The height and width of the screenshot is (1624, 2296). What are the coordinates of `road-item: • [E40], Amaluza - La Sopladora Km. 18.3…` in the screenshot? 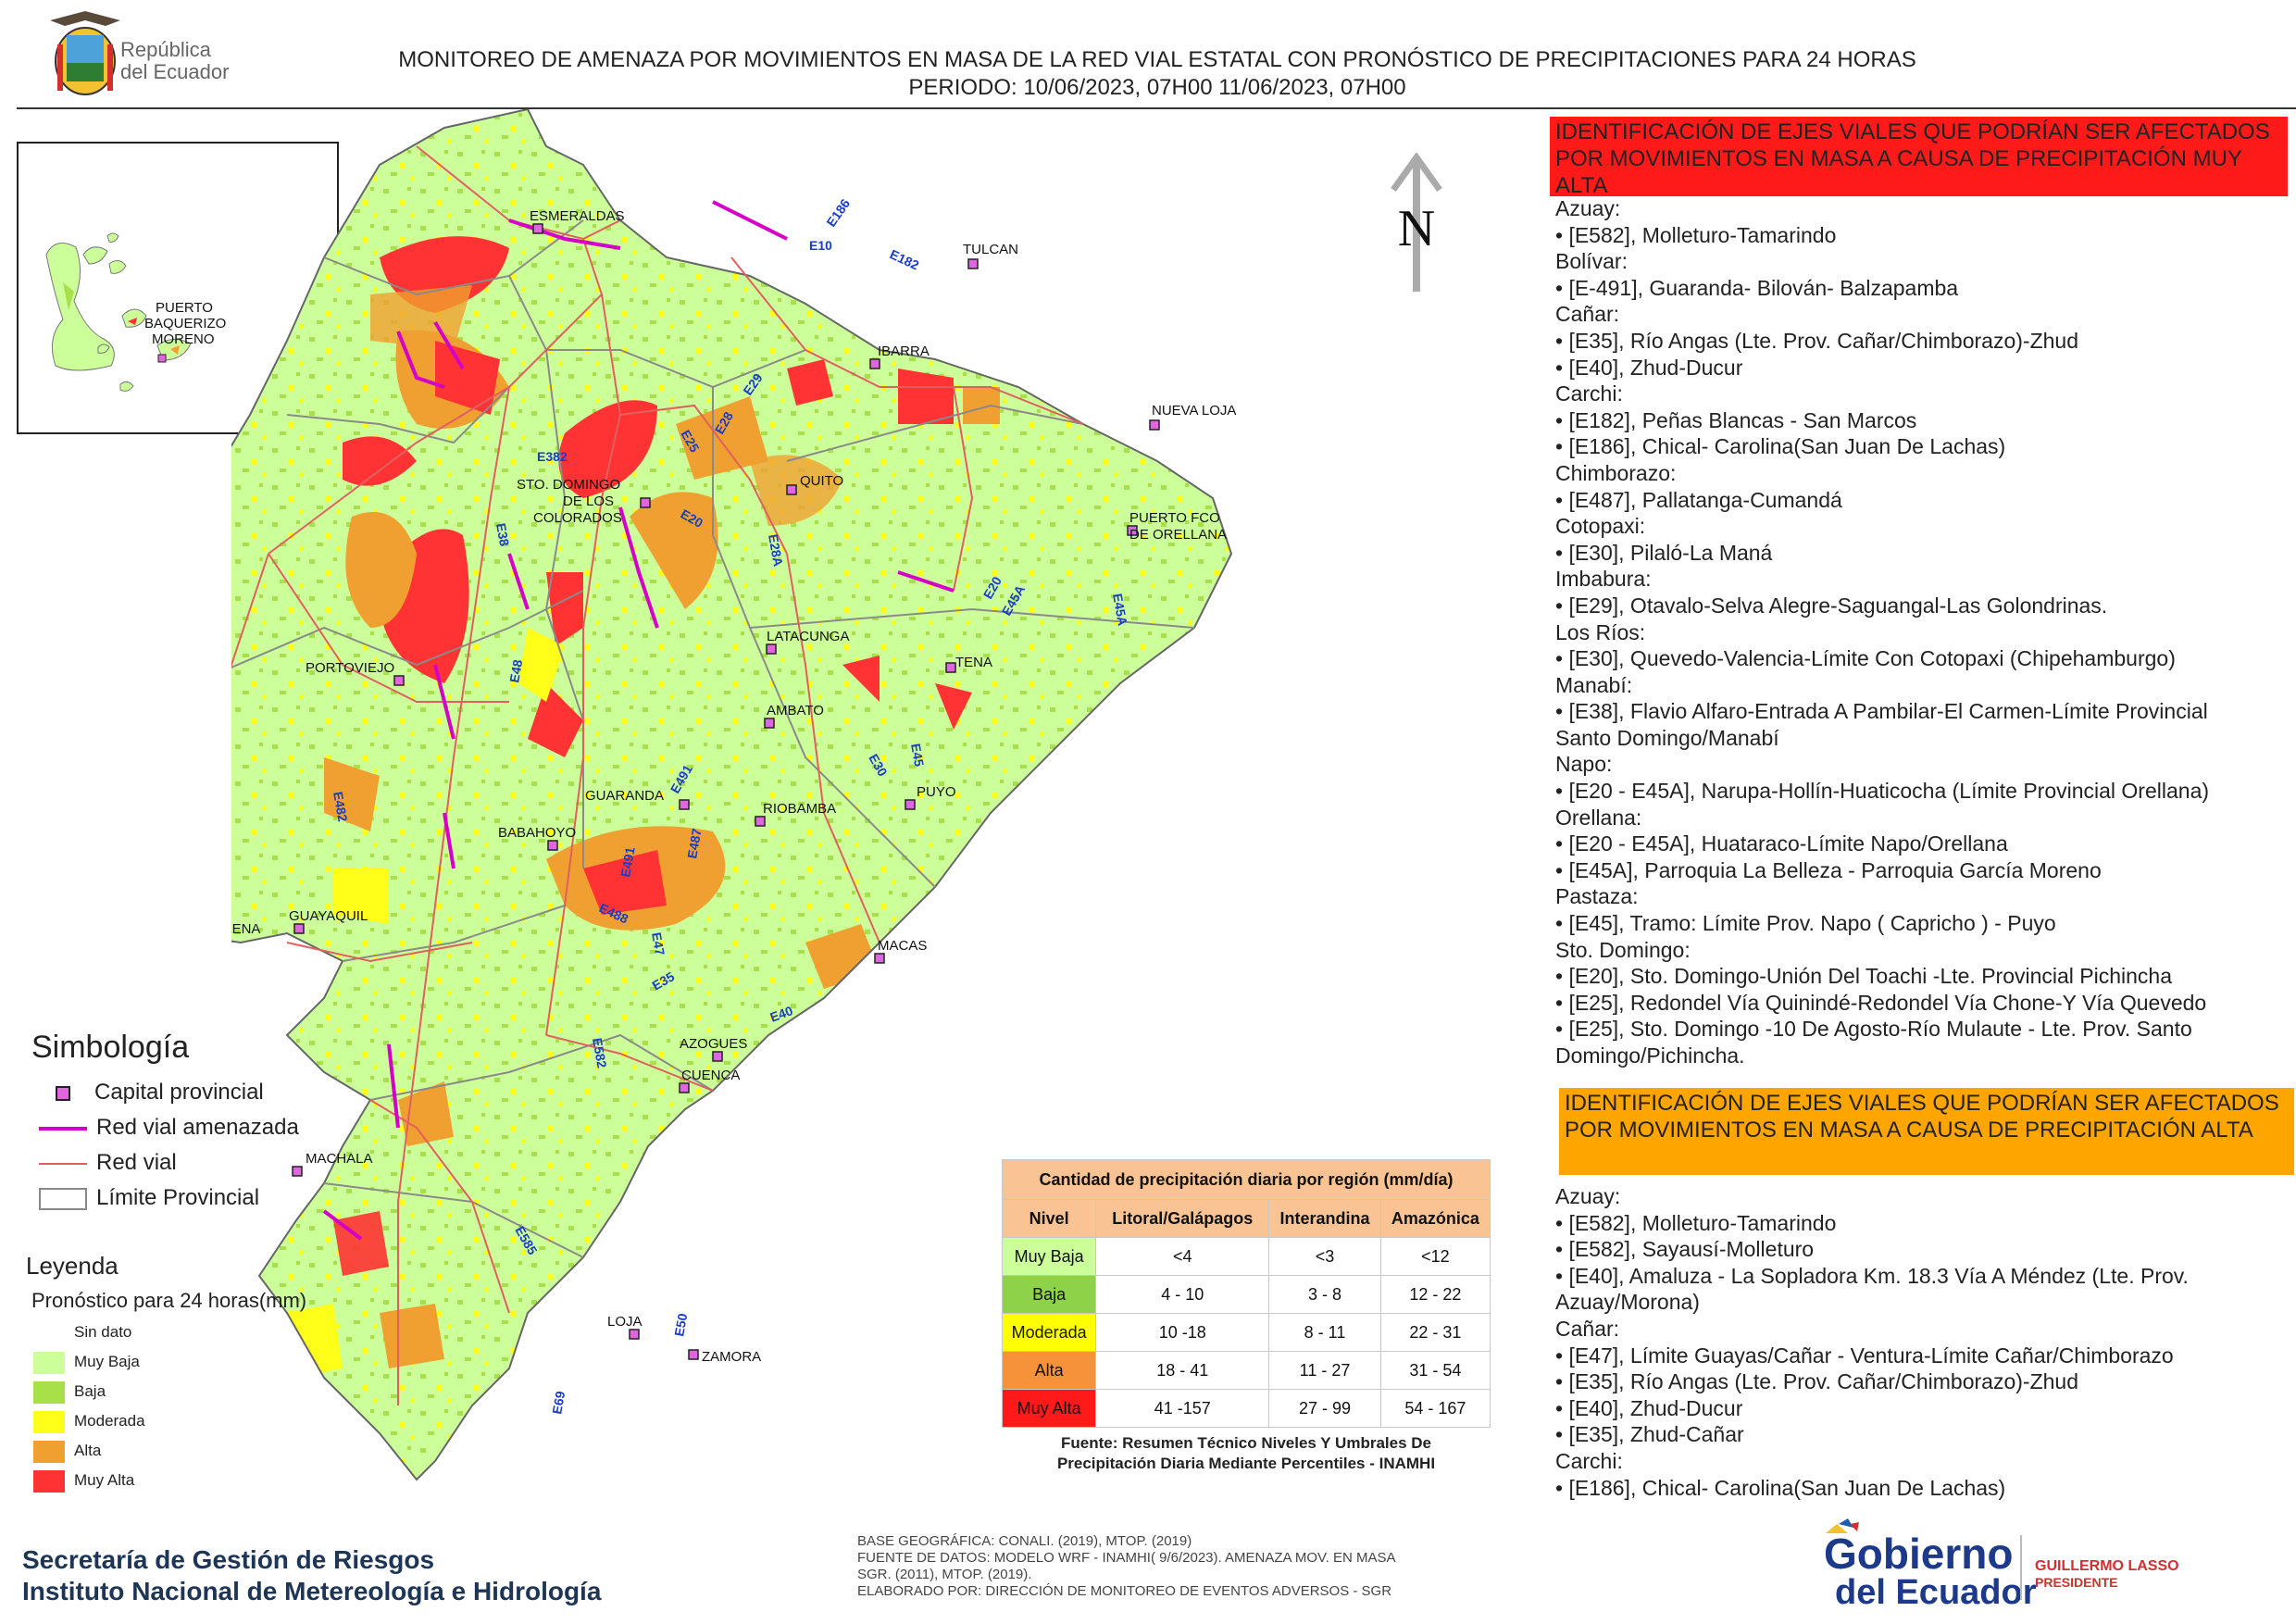 It's located at (1872, 1275).